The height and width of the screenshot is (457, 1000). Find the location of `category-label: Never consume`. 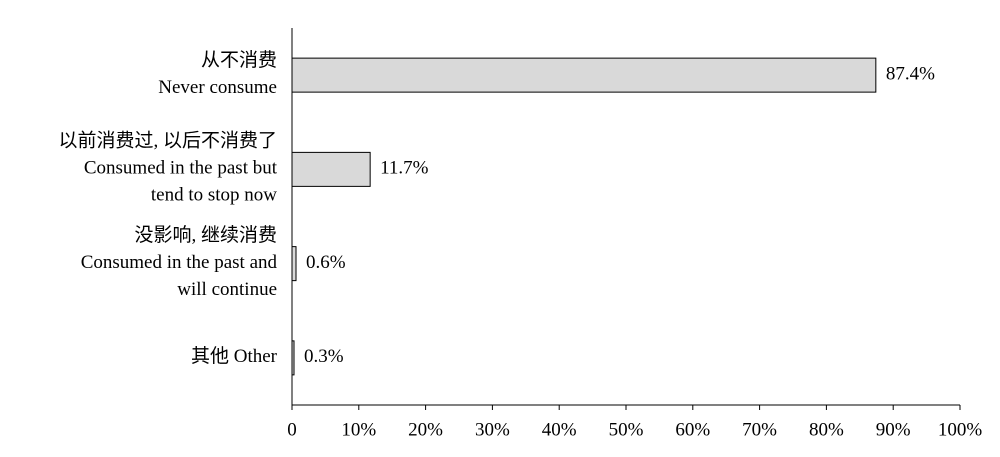

category-label: Never consume is located at coordinates (217, 87).